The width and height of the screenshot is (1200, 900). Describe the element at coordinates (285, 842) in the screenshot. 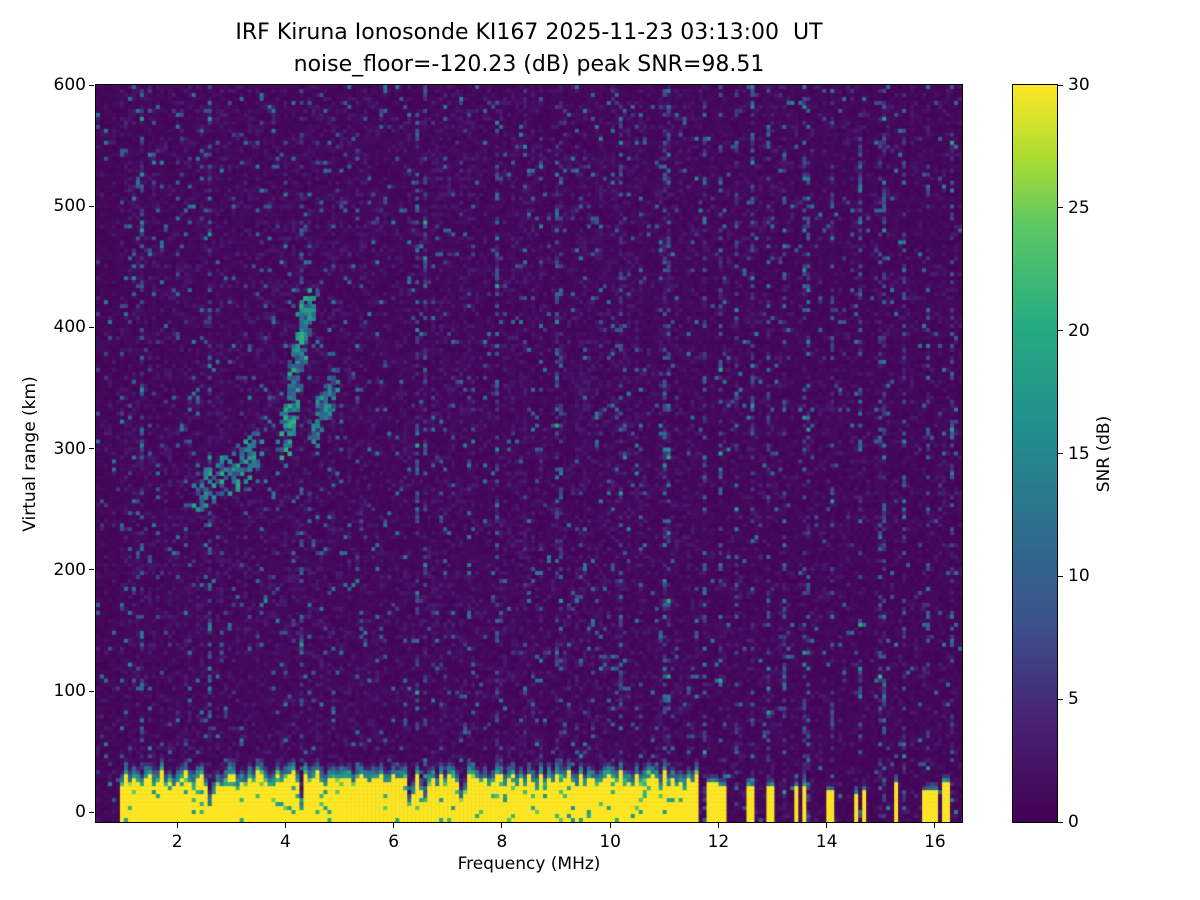

I see `x-tick-label: 4` at that location.